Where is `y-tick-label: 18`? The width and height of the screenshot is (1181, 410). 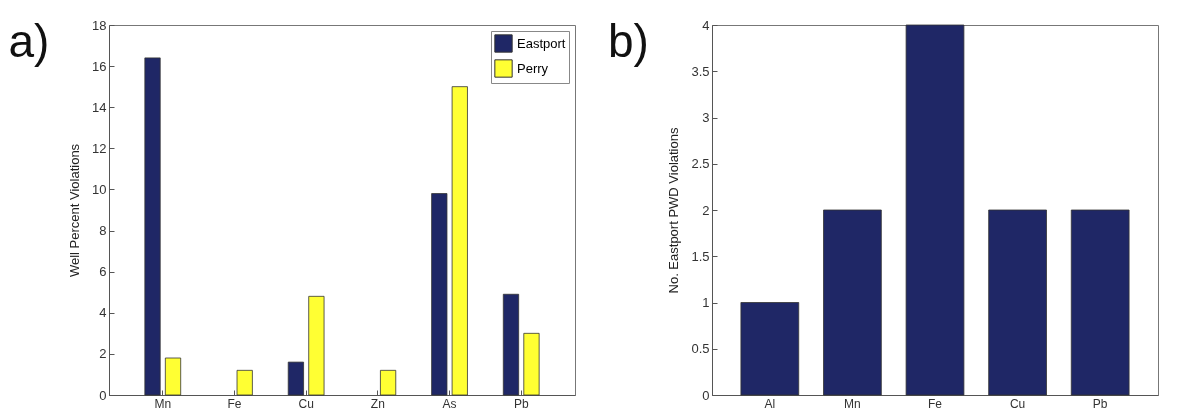 y-tick-label: 18 is located at coordinates (99, 25).